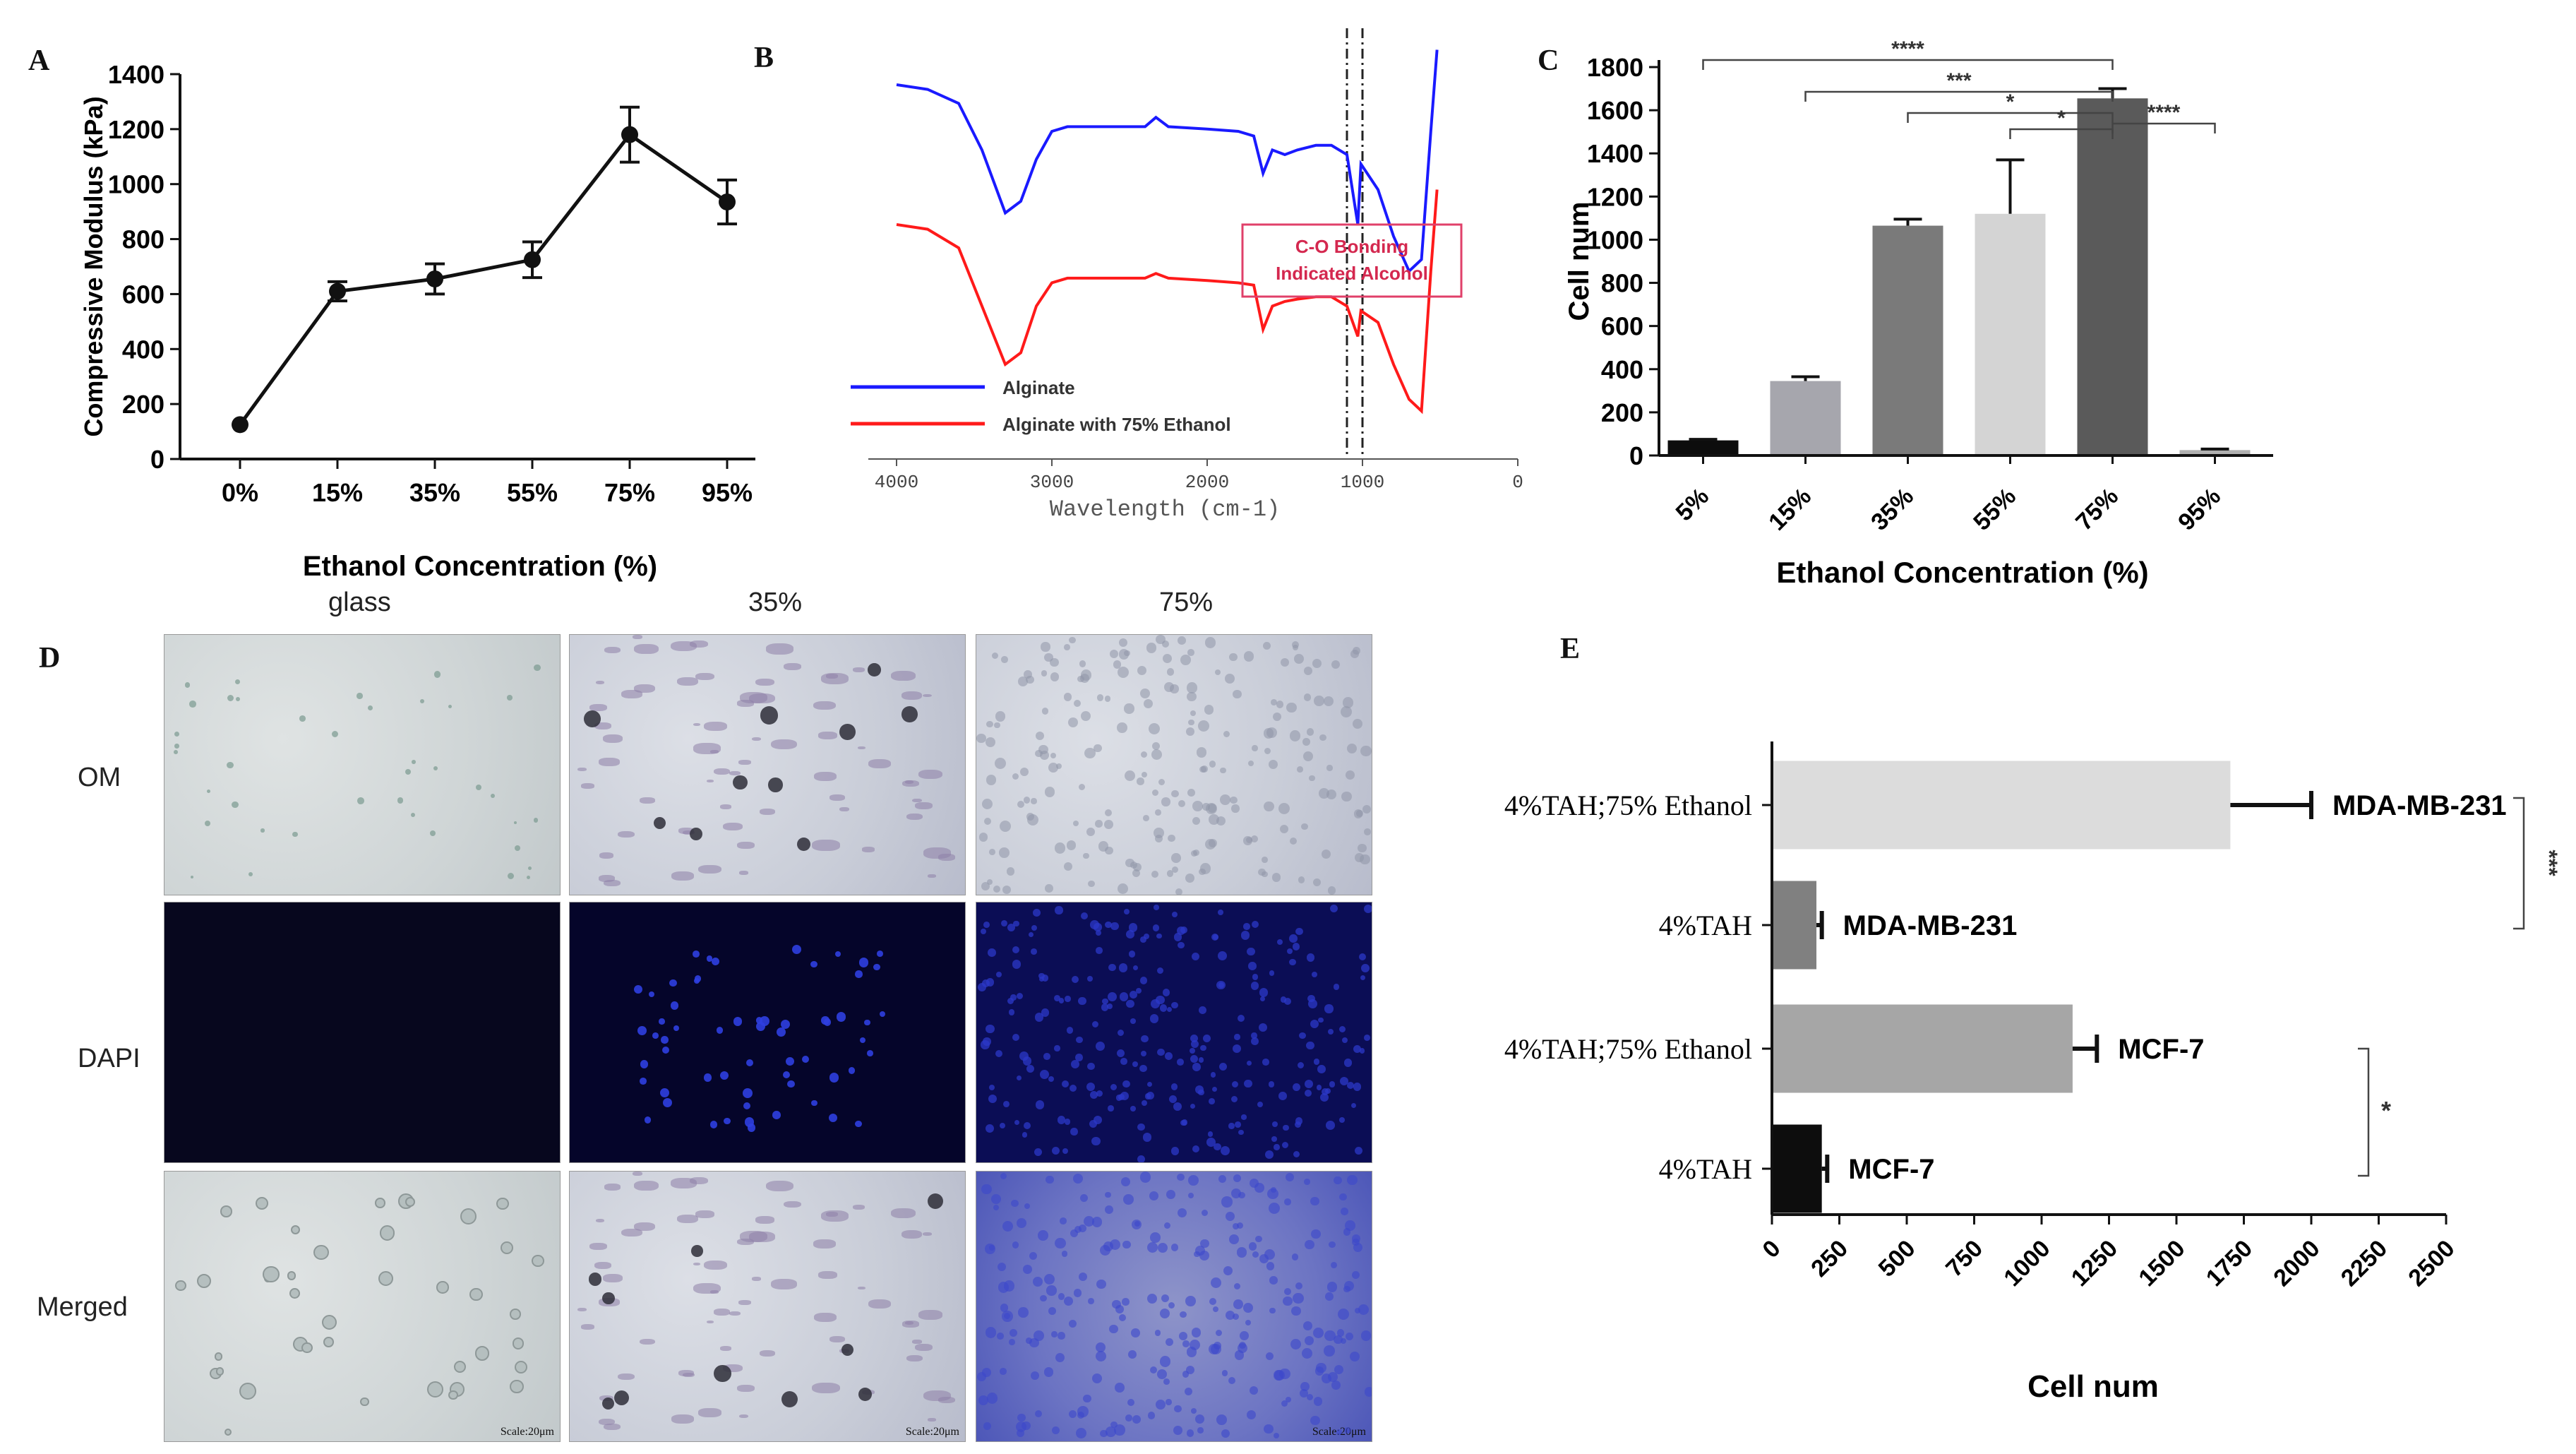 This screenshot has height=1454, width=2576. Describe the element at coordinates (143, 349) in the screenshot. I see `y-tick-label: 400` at that location.